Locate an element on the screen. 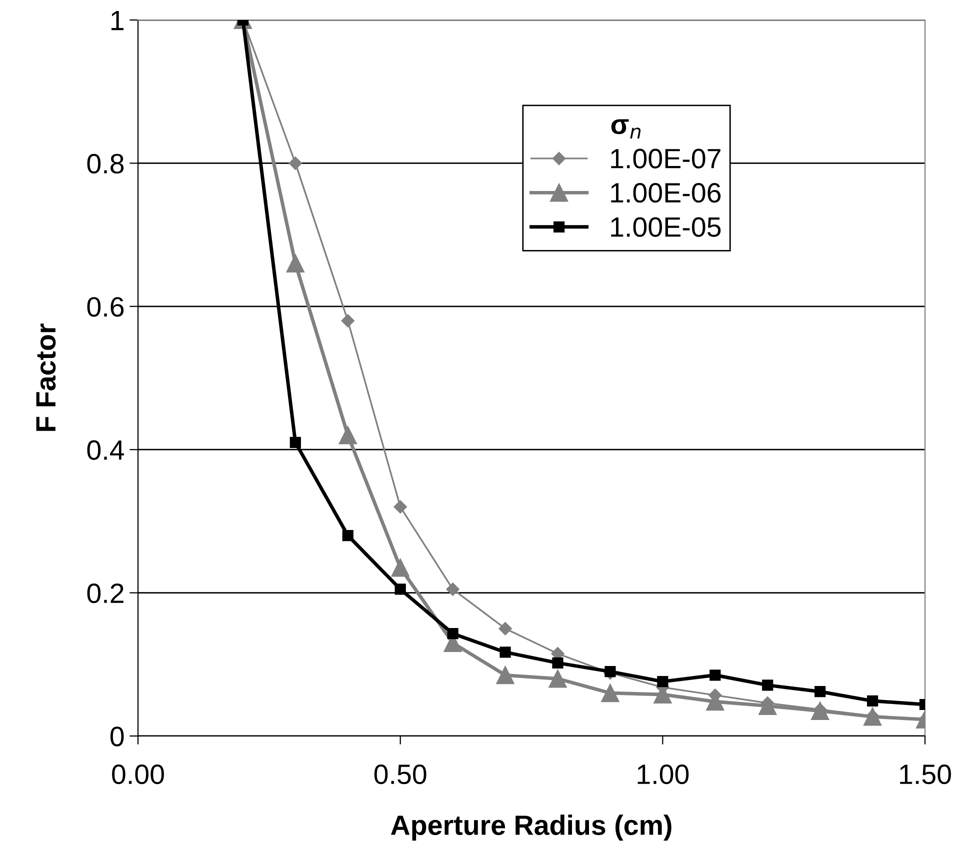  y-tick-label: 1 is located at coordinates (117, 20).